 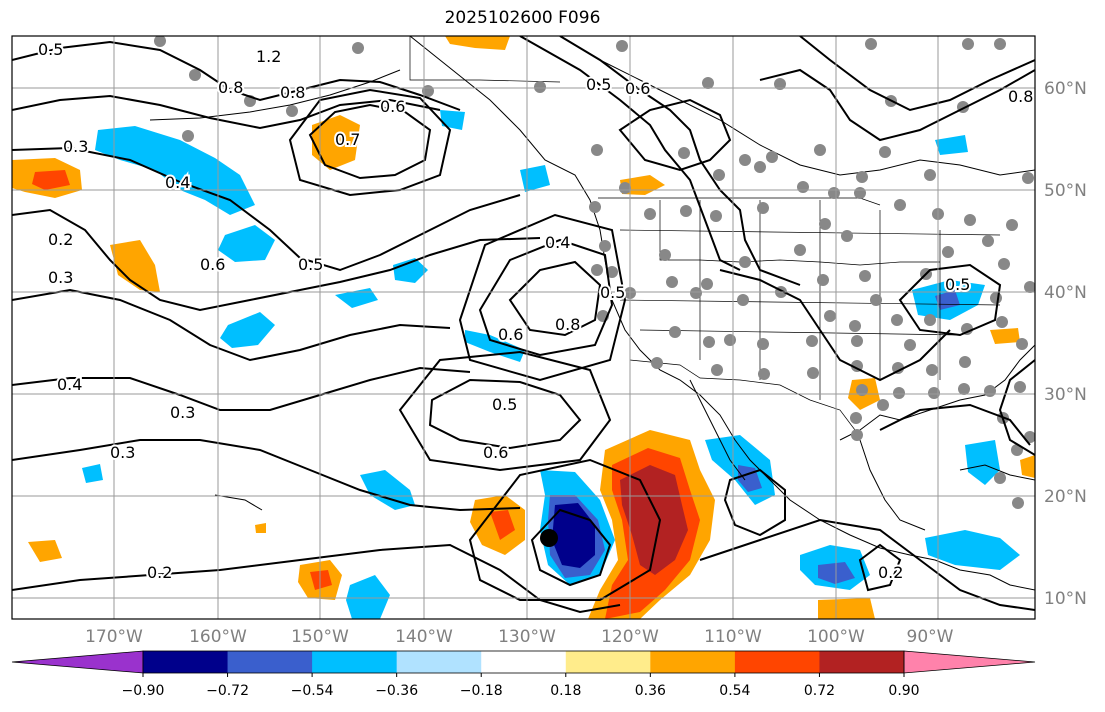 What do you see at coordinates (733, 637) in the screenshot?
I see `lon-label: 110°W` at bounding box center [733, 637].